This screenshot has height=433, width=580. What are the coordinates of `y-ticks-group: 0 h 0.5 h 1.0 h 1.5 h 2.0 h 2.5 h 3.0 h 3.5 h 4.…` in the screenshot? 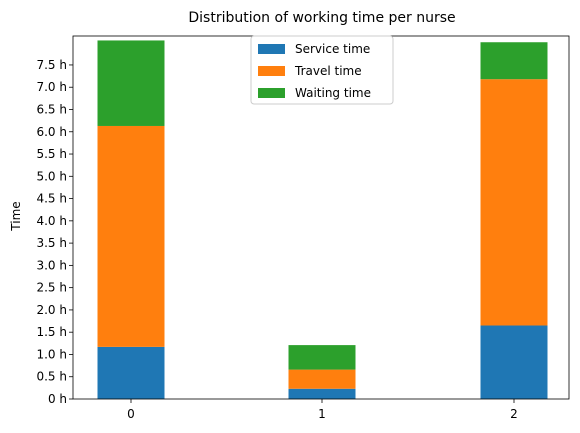 It's located at (54, 232).